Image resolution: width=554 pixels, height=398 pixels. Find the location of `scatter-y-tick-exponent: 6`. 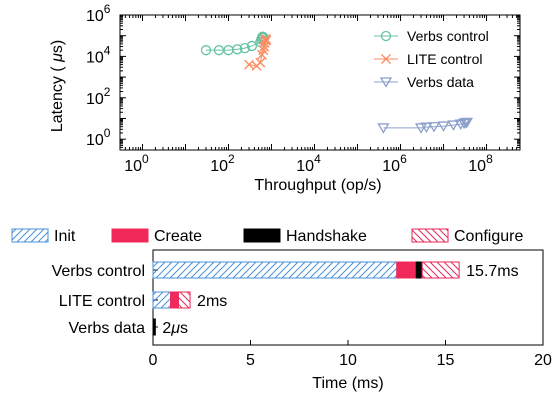

scatter-y-tick-exponent: 6 is located at coordinates (107, 9).